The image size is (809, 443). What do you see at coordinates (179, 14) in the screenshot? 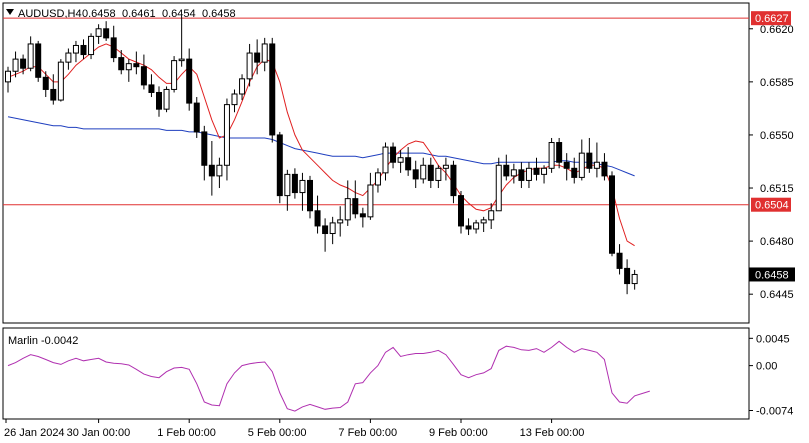
I see `low-value: 0.6454` at bounding box center [179, 14].